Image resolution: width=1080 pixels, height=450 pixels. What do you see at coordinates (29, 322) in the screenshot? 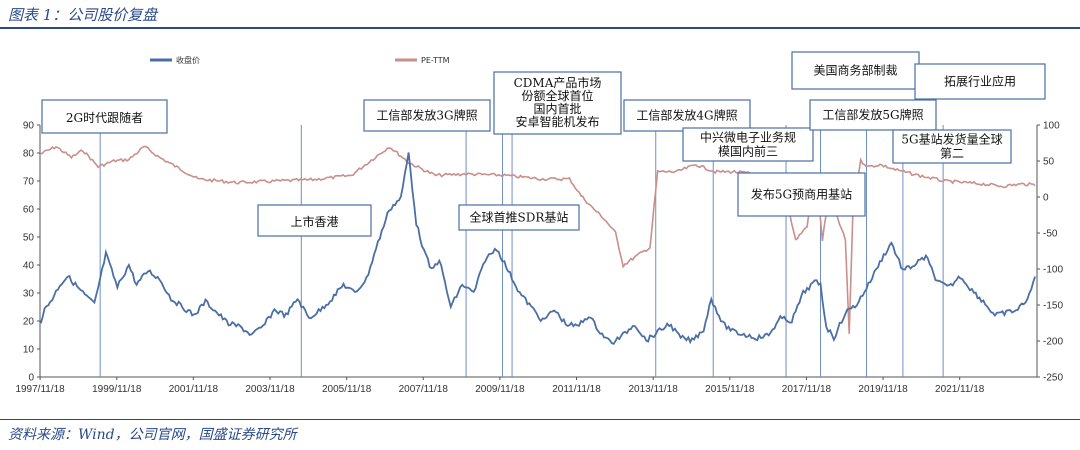
I see `y-left-tick-label: 20` at bounding box center [29, 322].